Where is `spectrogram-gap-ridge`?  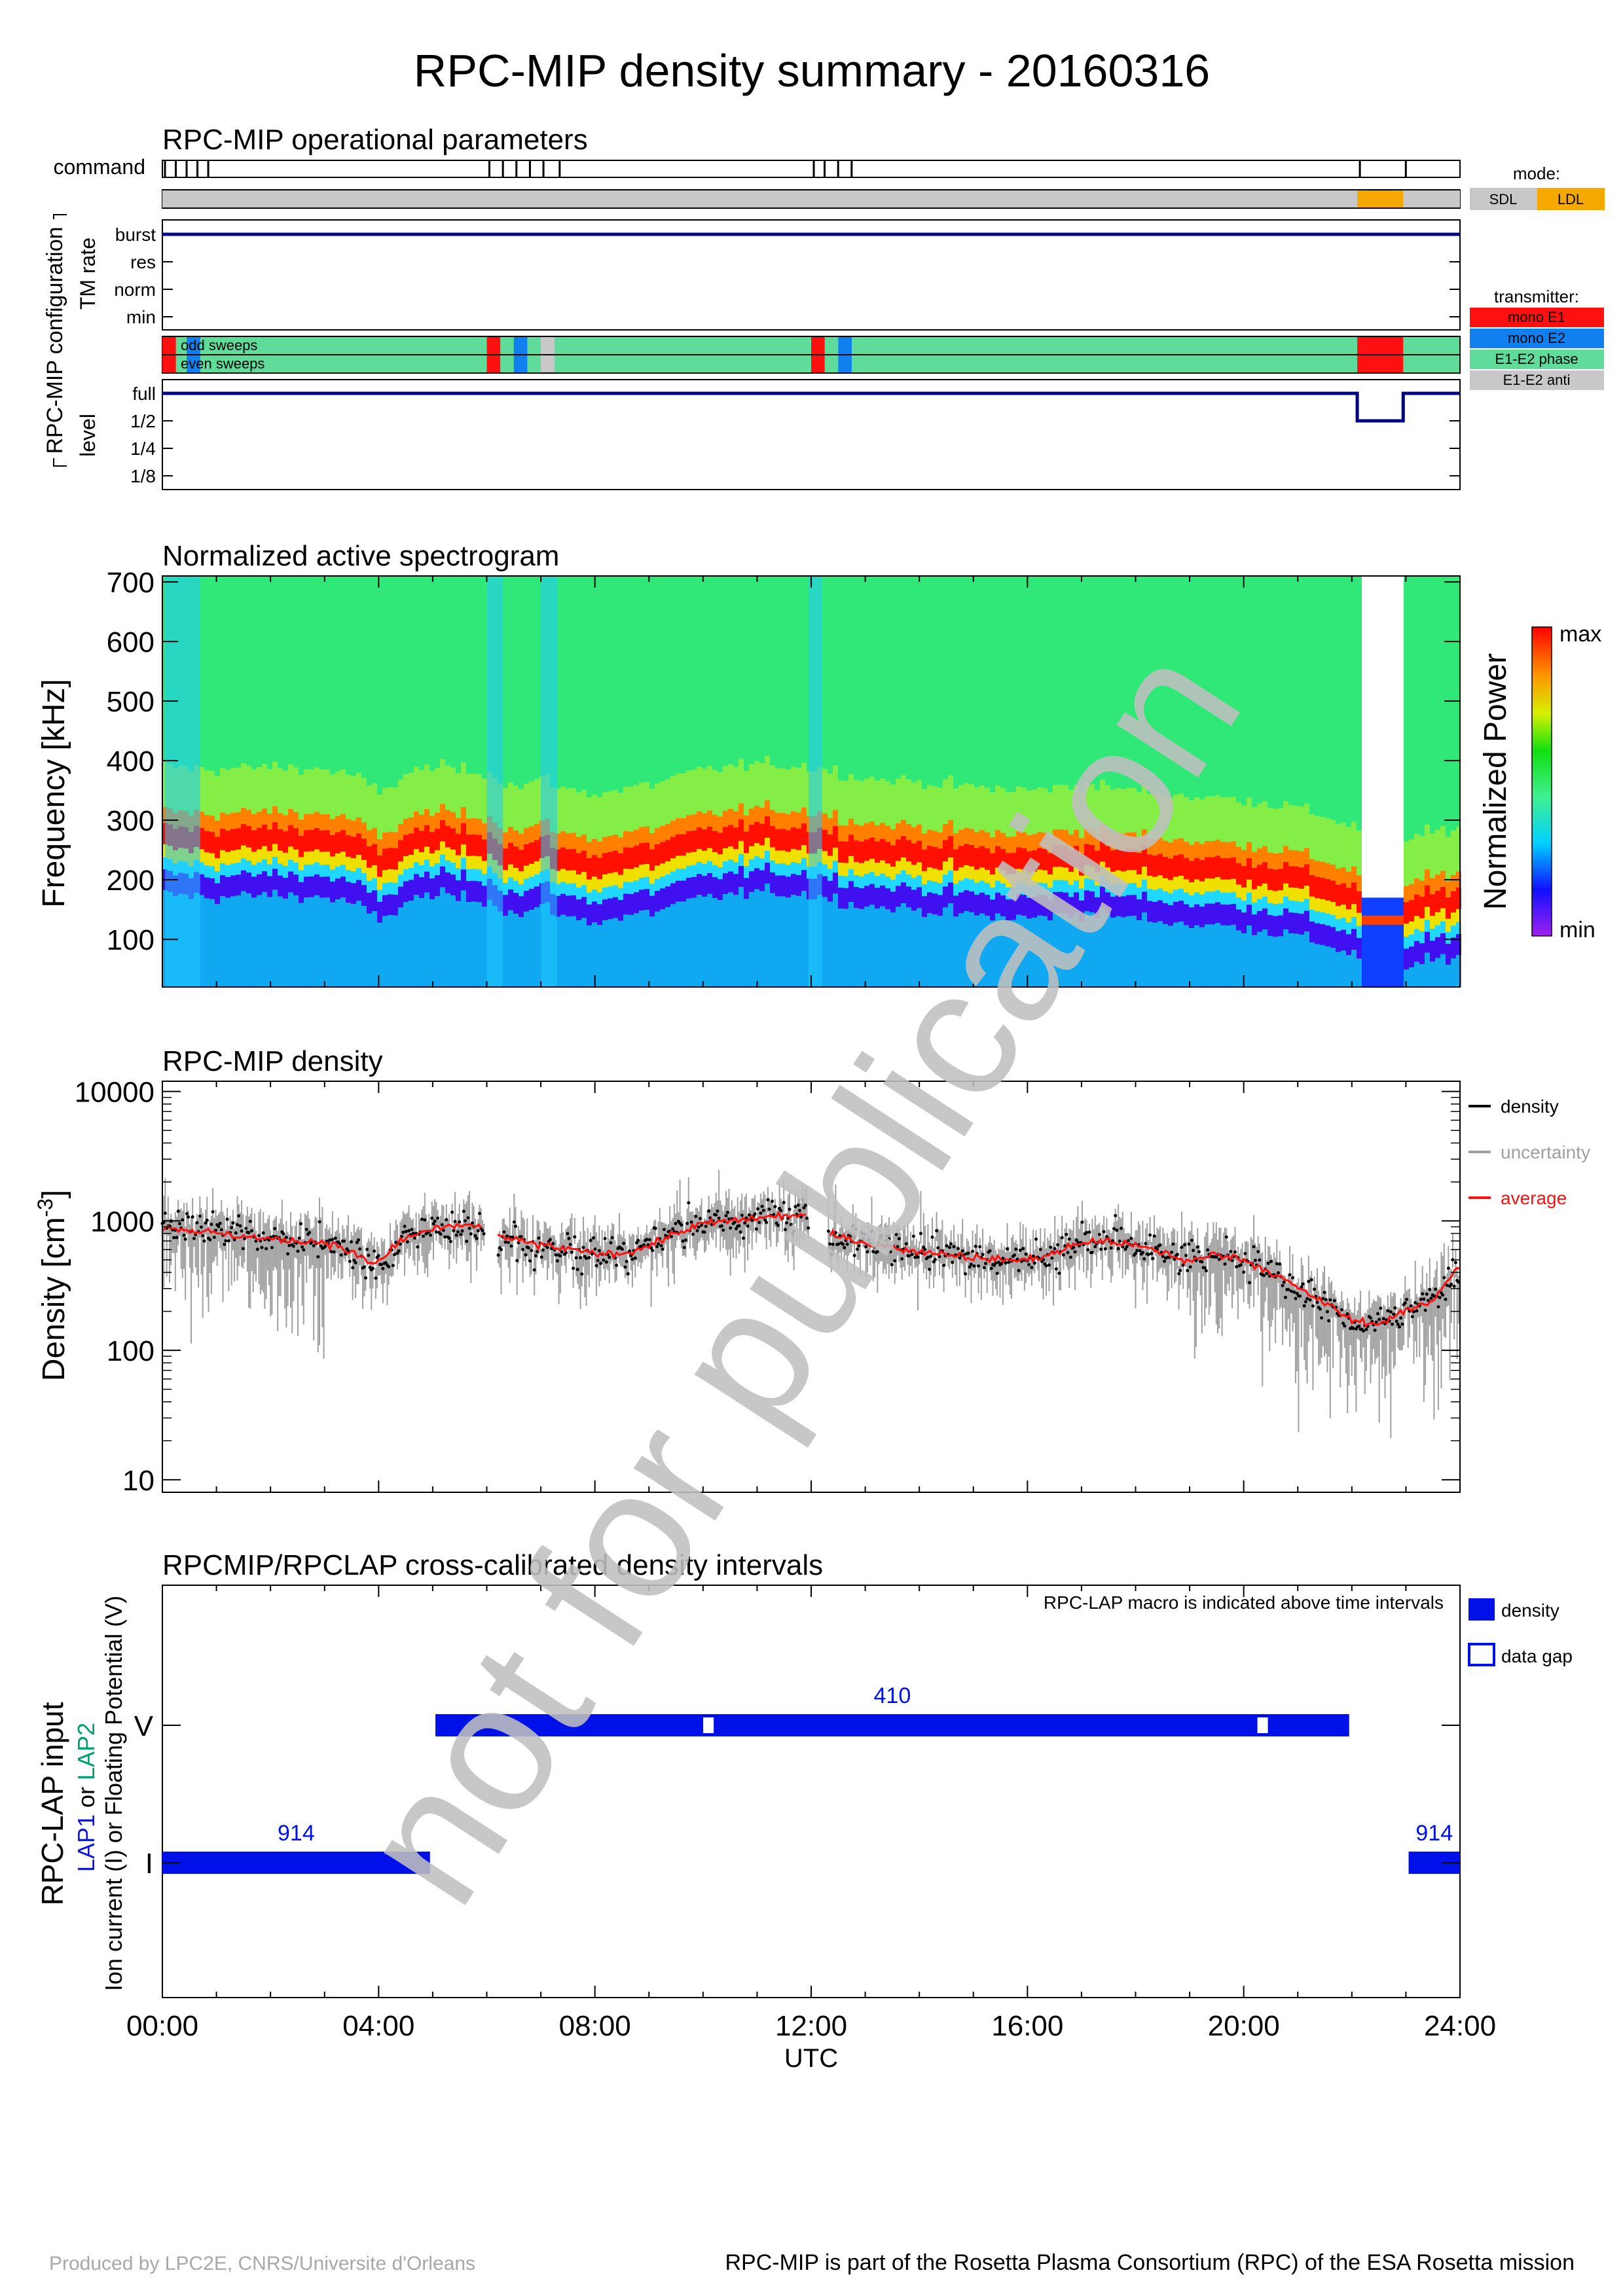 spectrogram-gap-ridge is located at coordinates (1401, 920).